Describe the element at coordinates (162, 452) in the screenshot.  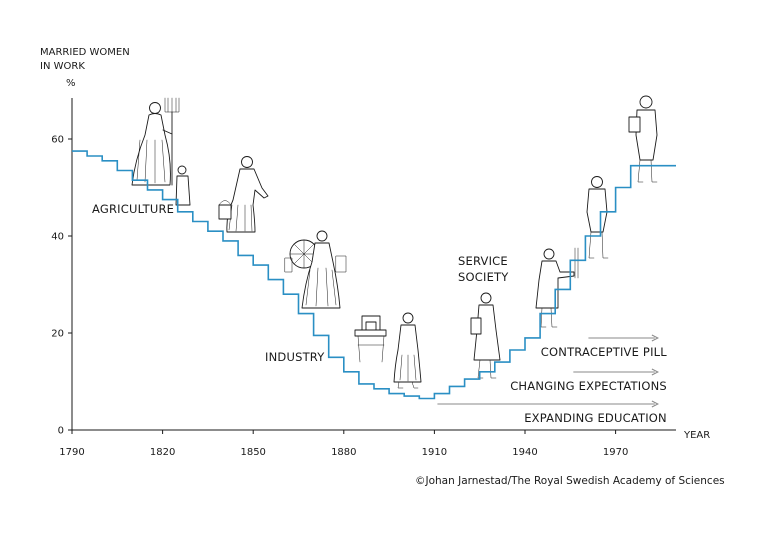
I see `x-tick-label: 1820` at that location.